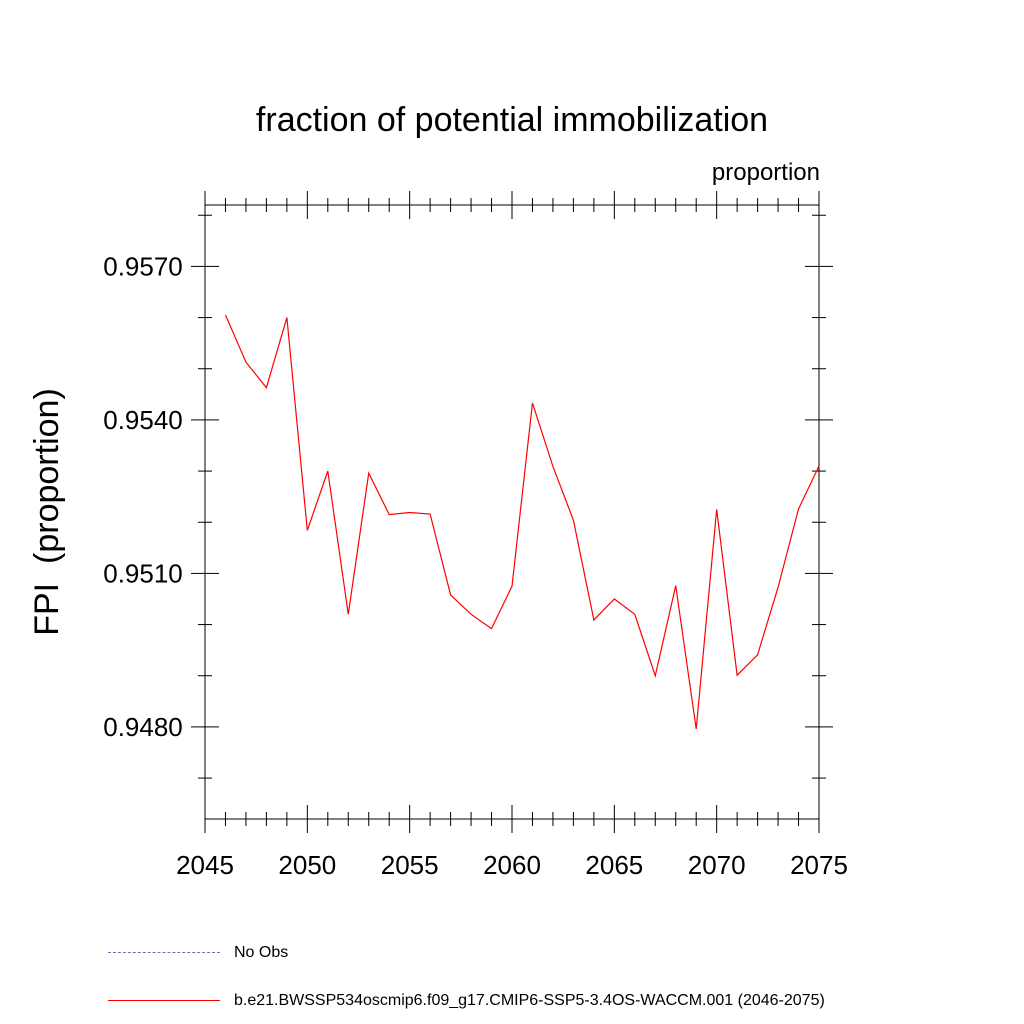  I want to click on y-tick-label: 0.9570, so click(143, 266).